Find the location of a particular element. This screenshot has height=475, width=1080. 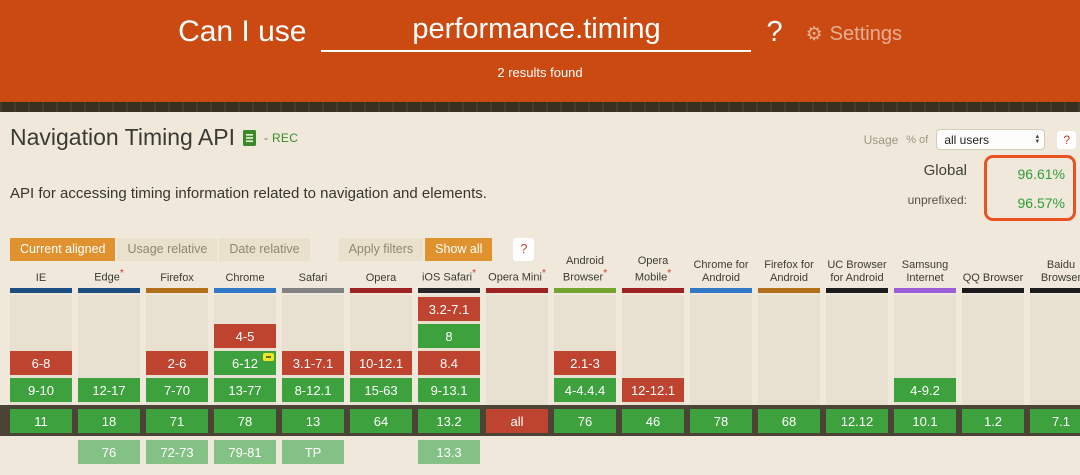

version-range: 8-12.1 is located at coordinates (313, 390).